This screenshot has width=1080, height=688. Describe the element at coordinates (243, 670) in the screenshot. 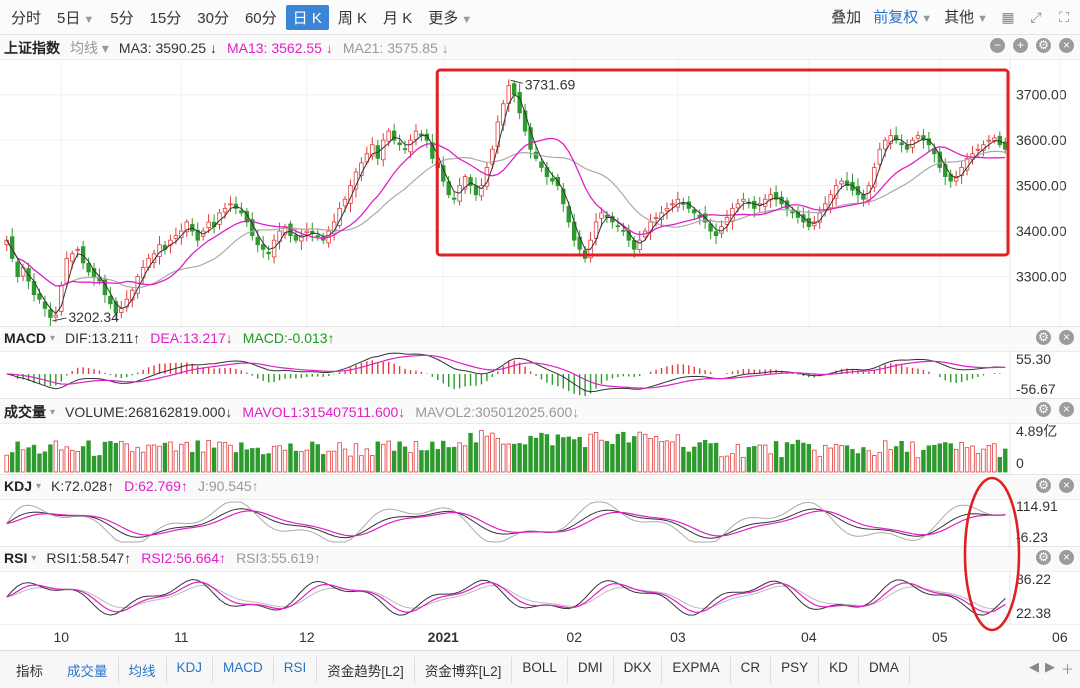

I see `indicator-tab: MACD` at that location.